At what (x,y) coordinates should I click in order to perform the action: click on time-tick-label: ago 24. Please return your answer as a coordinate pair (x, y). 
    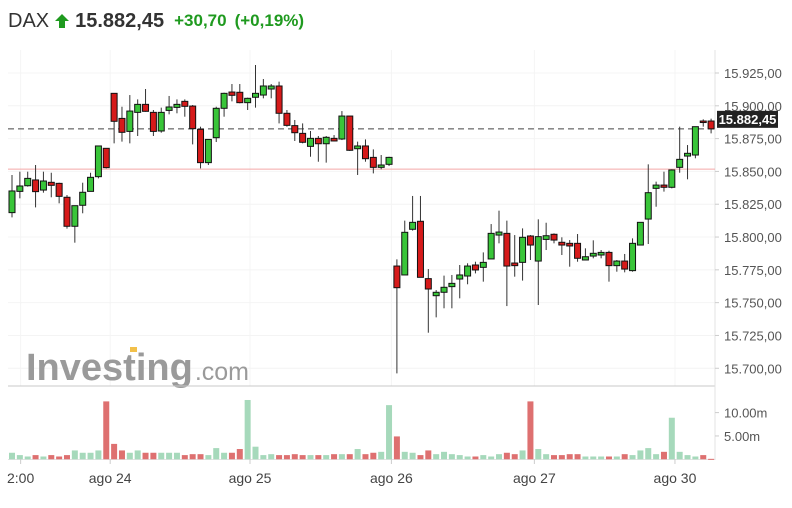
    Looking at the image, I should click on (110, 478).